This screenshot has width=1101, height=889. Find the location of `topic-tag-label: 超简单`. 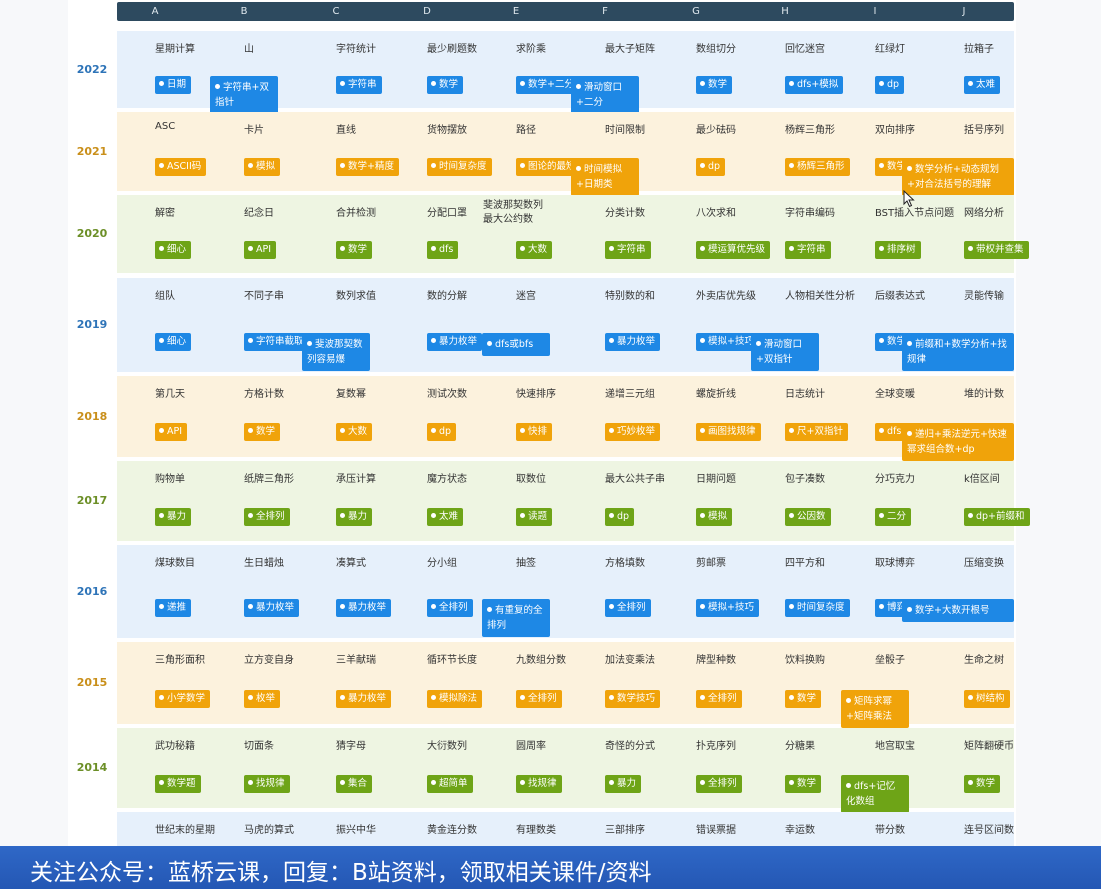

topic-tag-label: 超简单 is located at coordinates (453, 783).